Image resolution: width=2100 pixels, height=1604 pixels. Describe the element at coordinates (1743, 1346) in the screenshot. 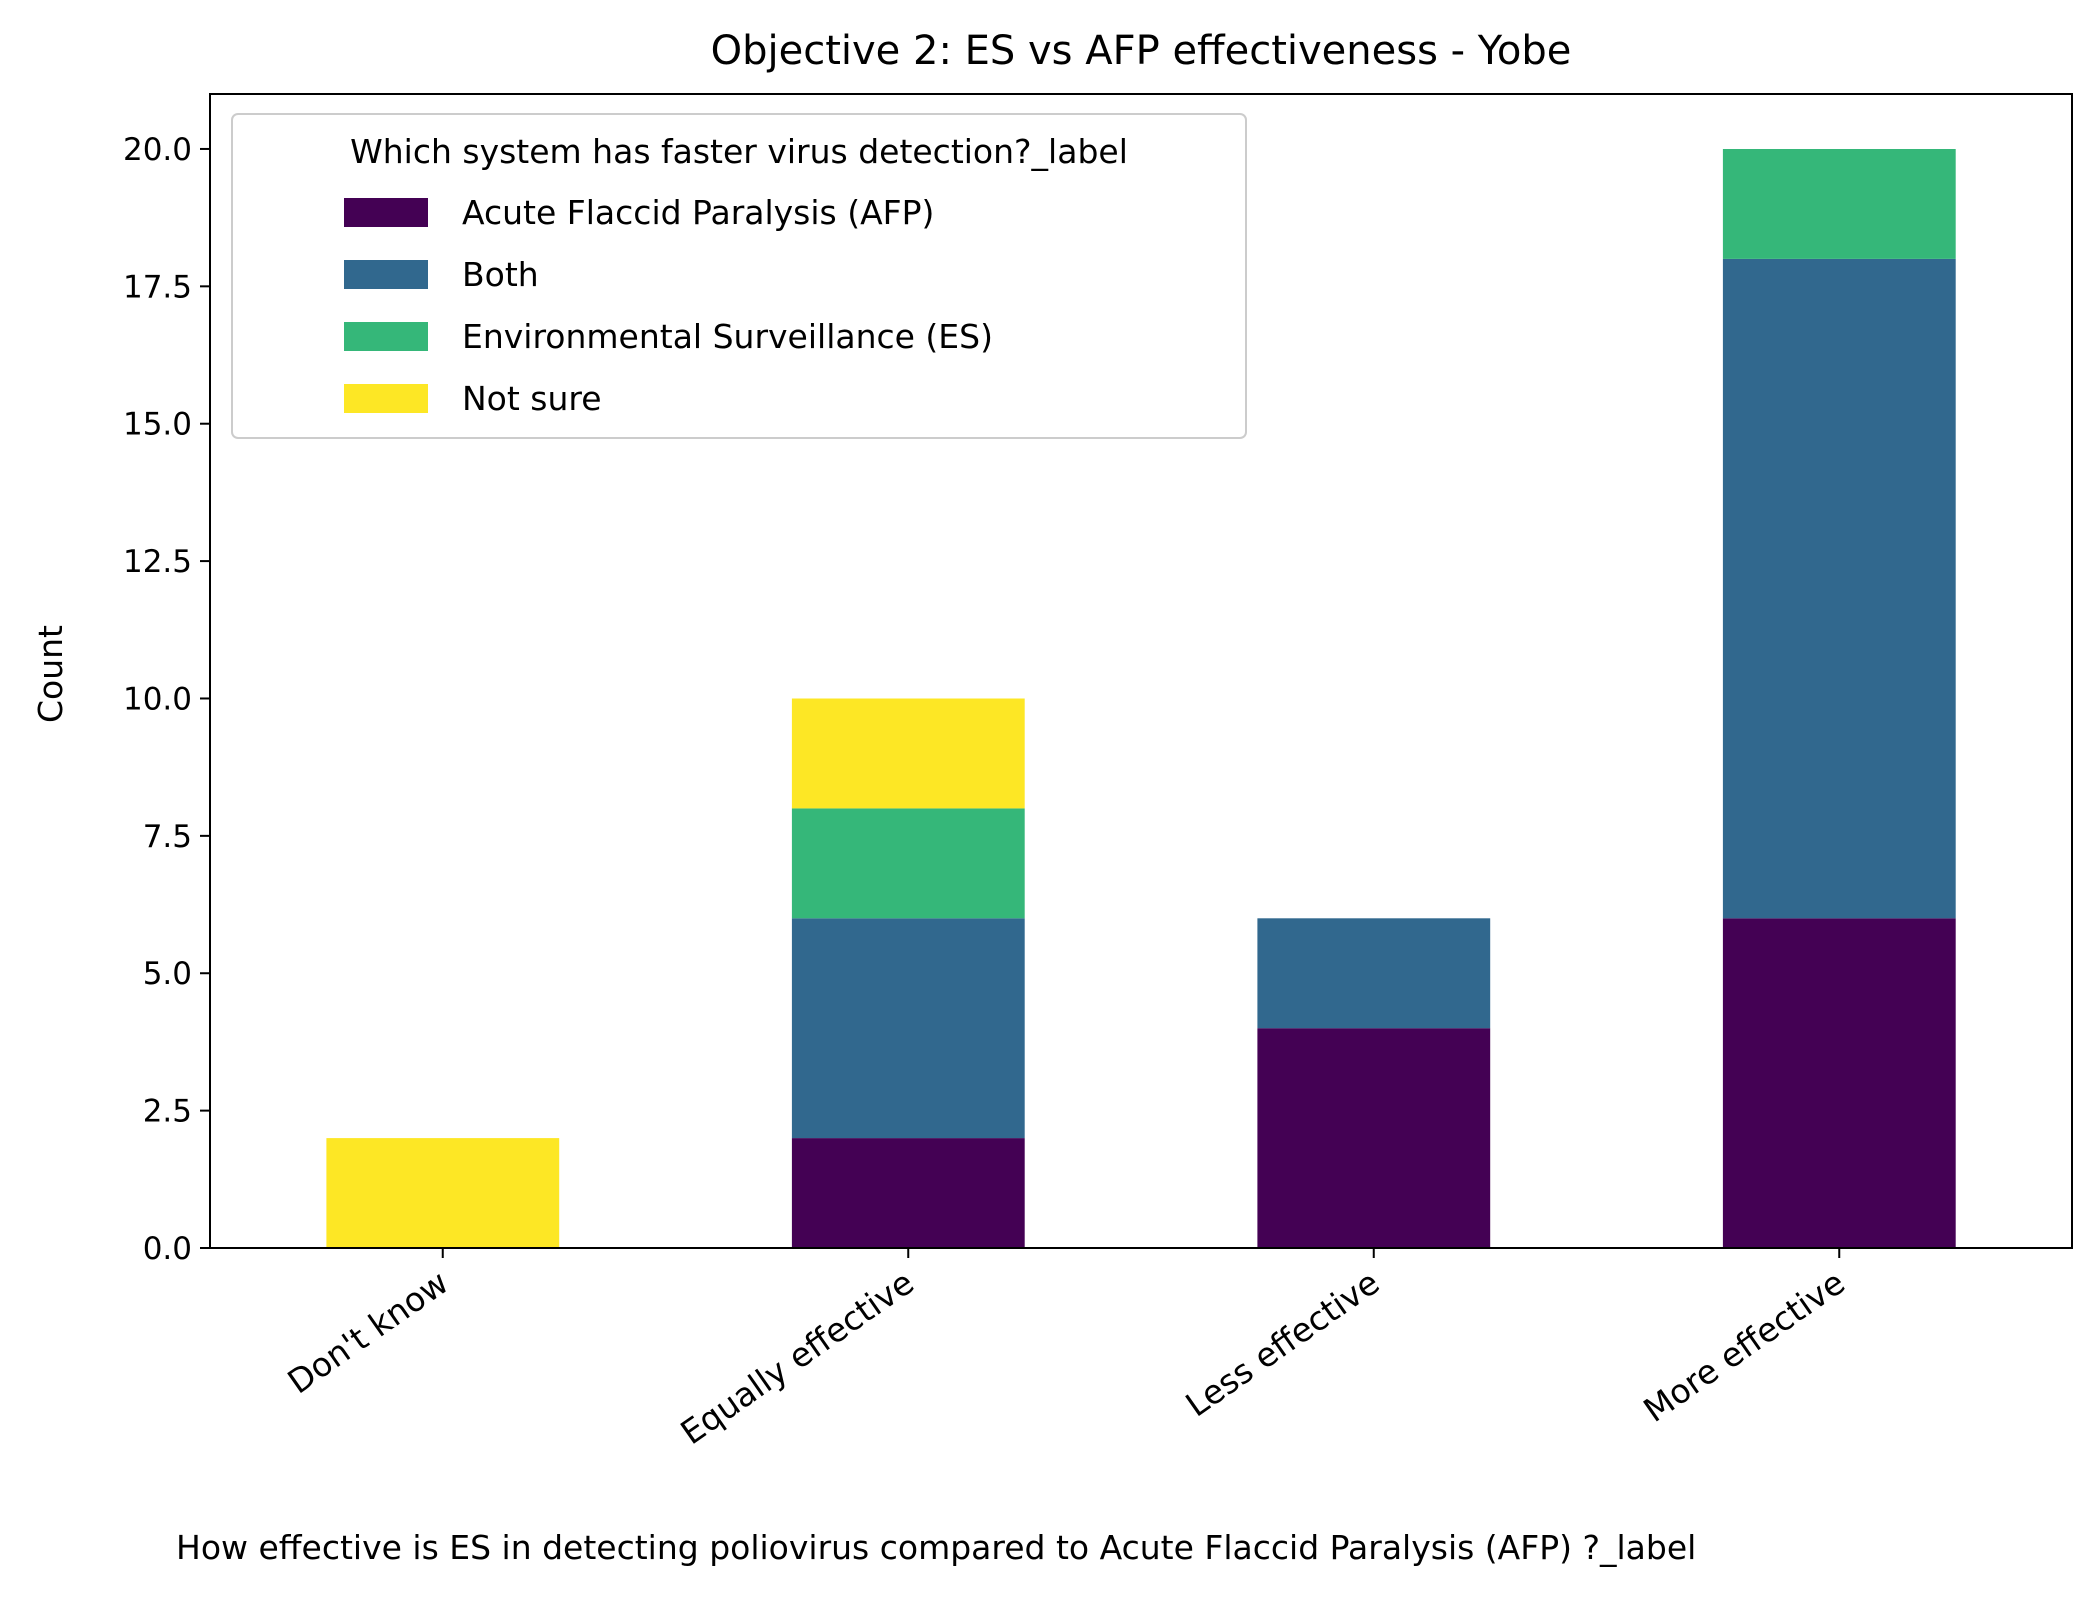

I see `x-tick-label: More effective` at that location.